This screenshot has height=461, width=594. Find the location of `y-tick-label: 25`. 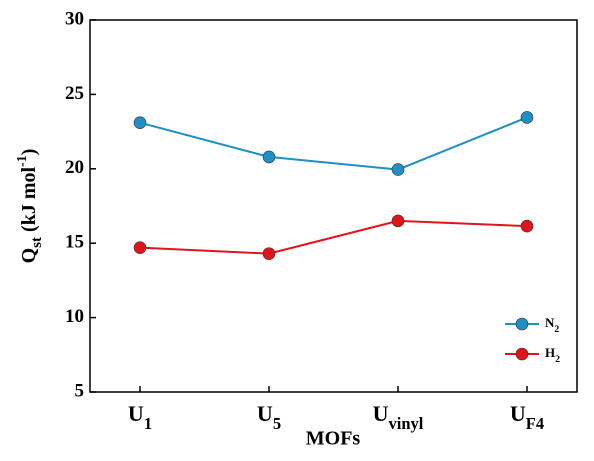

y-tick-label: 25 is located at coordinates (74, 93).